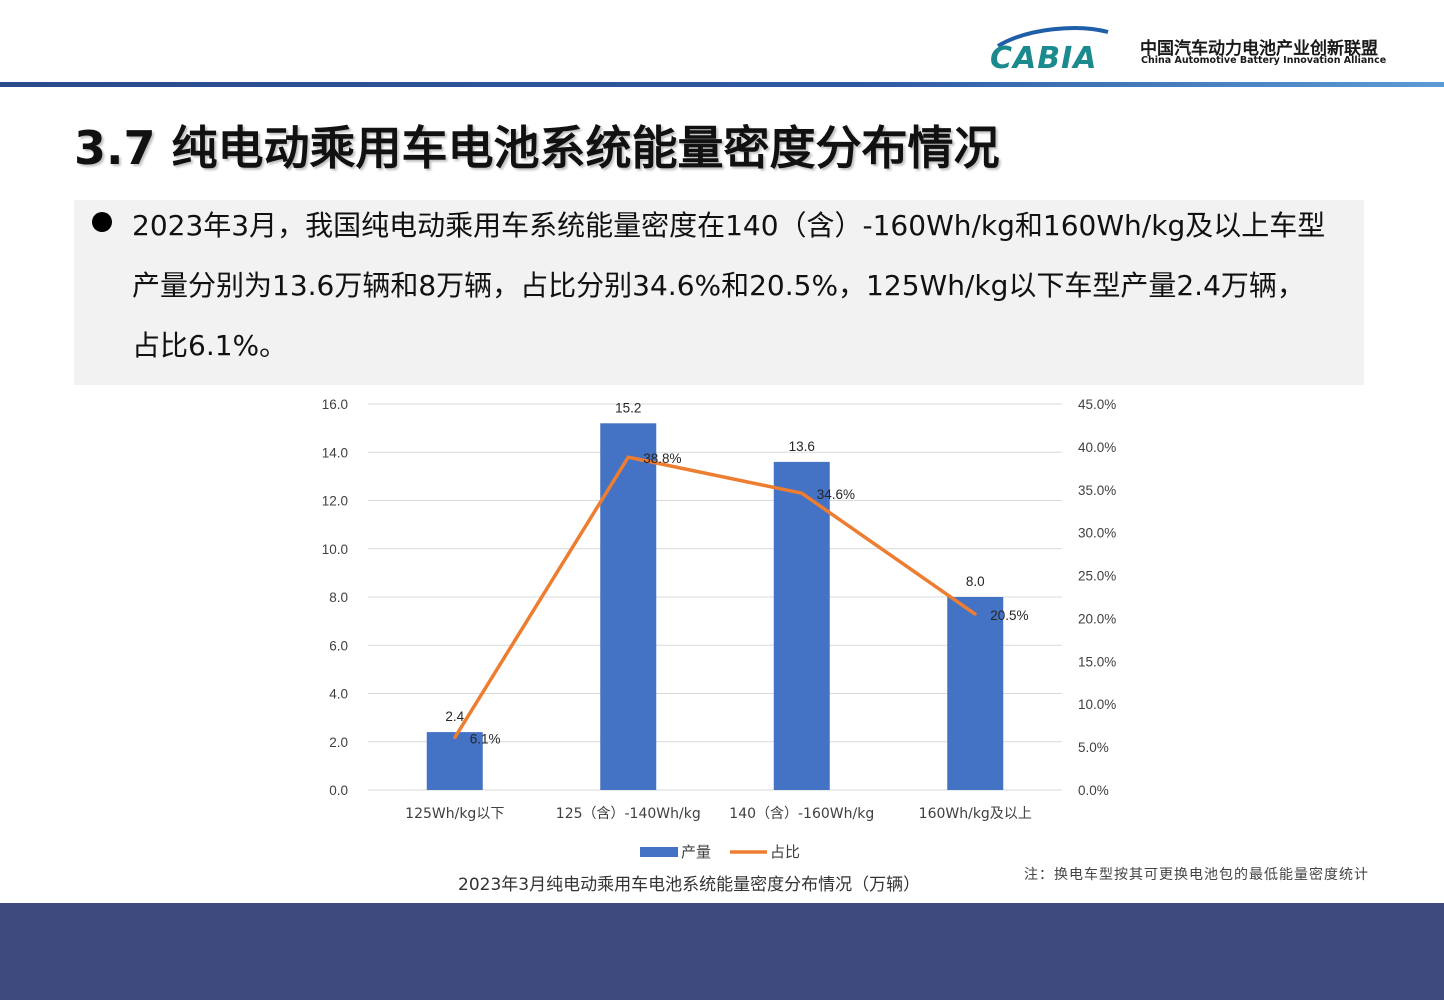 The height and width of the screenshot is (1000, 1444). I want to click on y-right-tick-label: 40.0%, so click(1097, 447).